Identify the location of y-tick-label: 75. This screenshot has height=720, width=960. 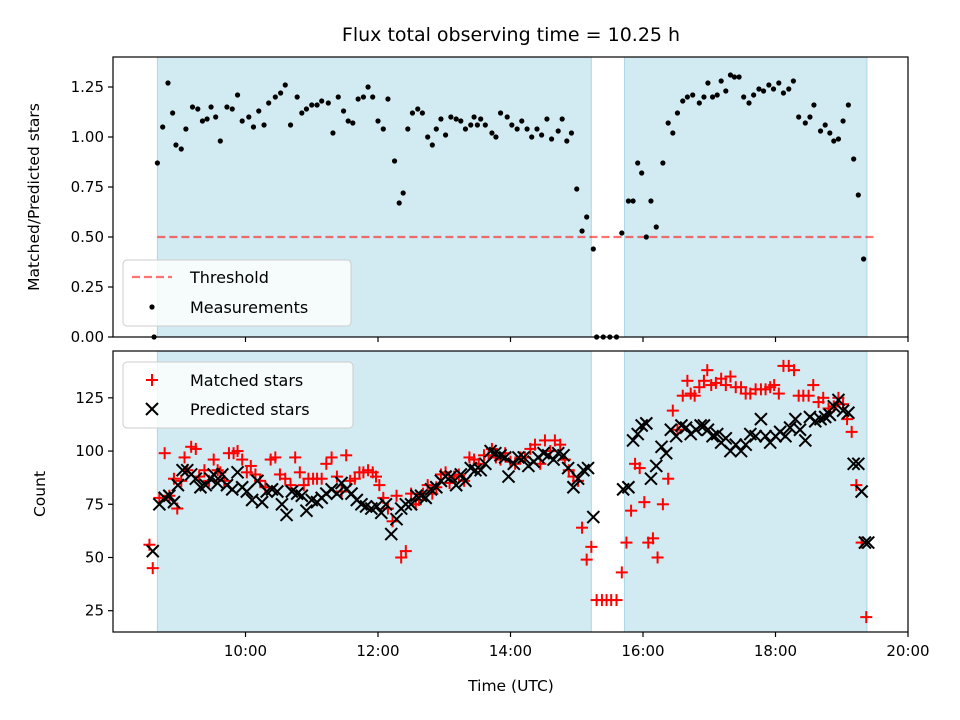
(94, 504).